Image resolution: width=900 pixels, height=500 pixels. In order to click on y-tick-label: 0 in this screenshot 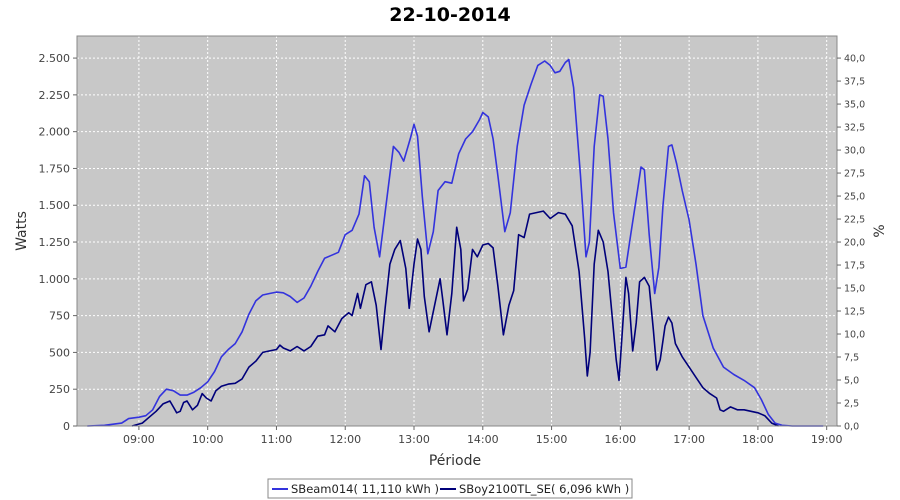, I will do `click(66, 426)`.